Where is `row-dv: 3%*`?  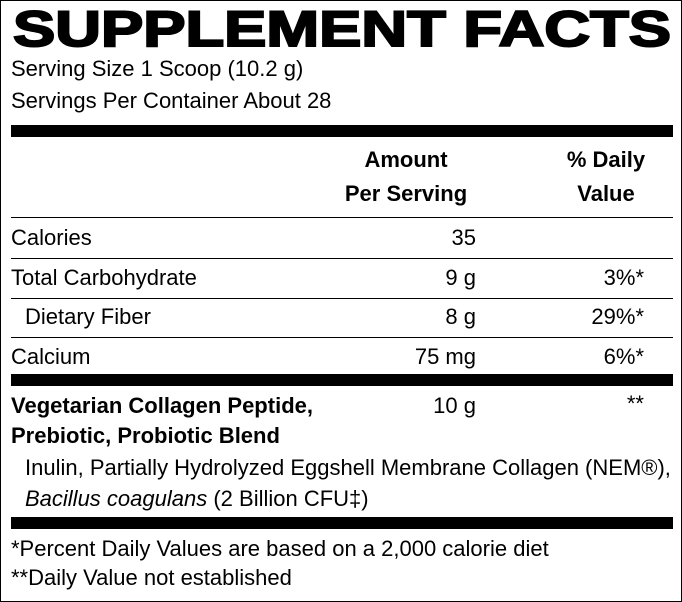 row-dv: 3%* is located at coordinates (623, 277).